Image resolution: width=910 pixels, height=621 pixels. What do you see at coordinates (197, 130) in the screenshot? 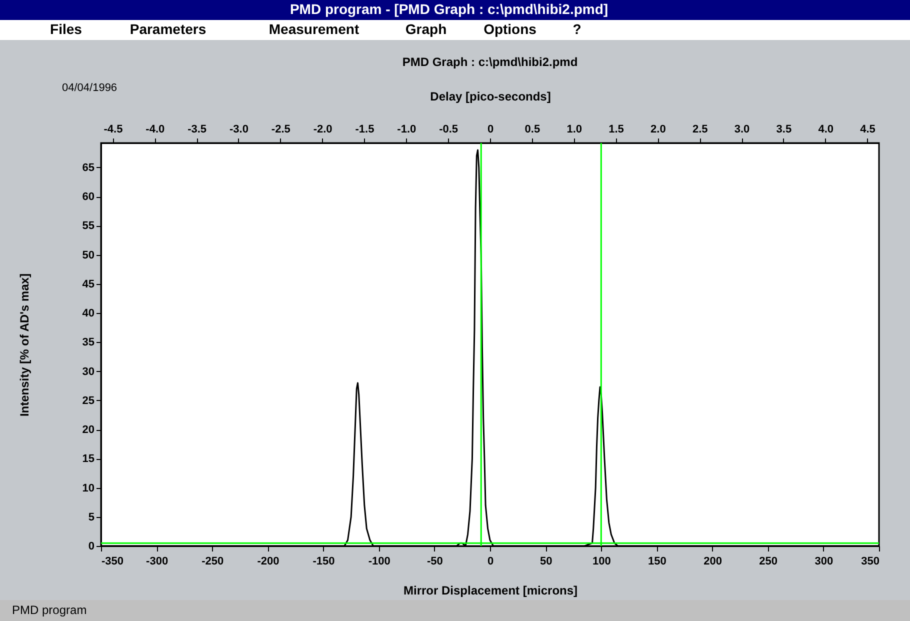
I see `x2-tick-label: -3.5` at bounding box center [197, 130].